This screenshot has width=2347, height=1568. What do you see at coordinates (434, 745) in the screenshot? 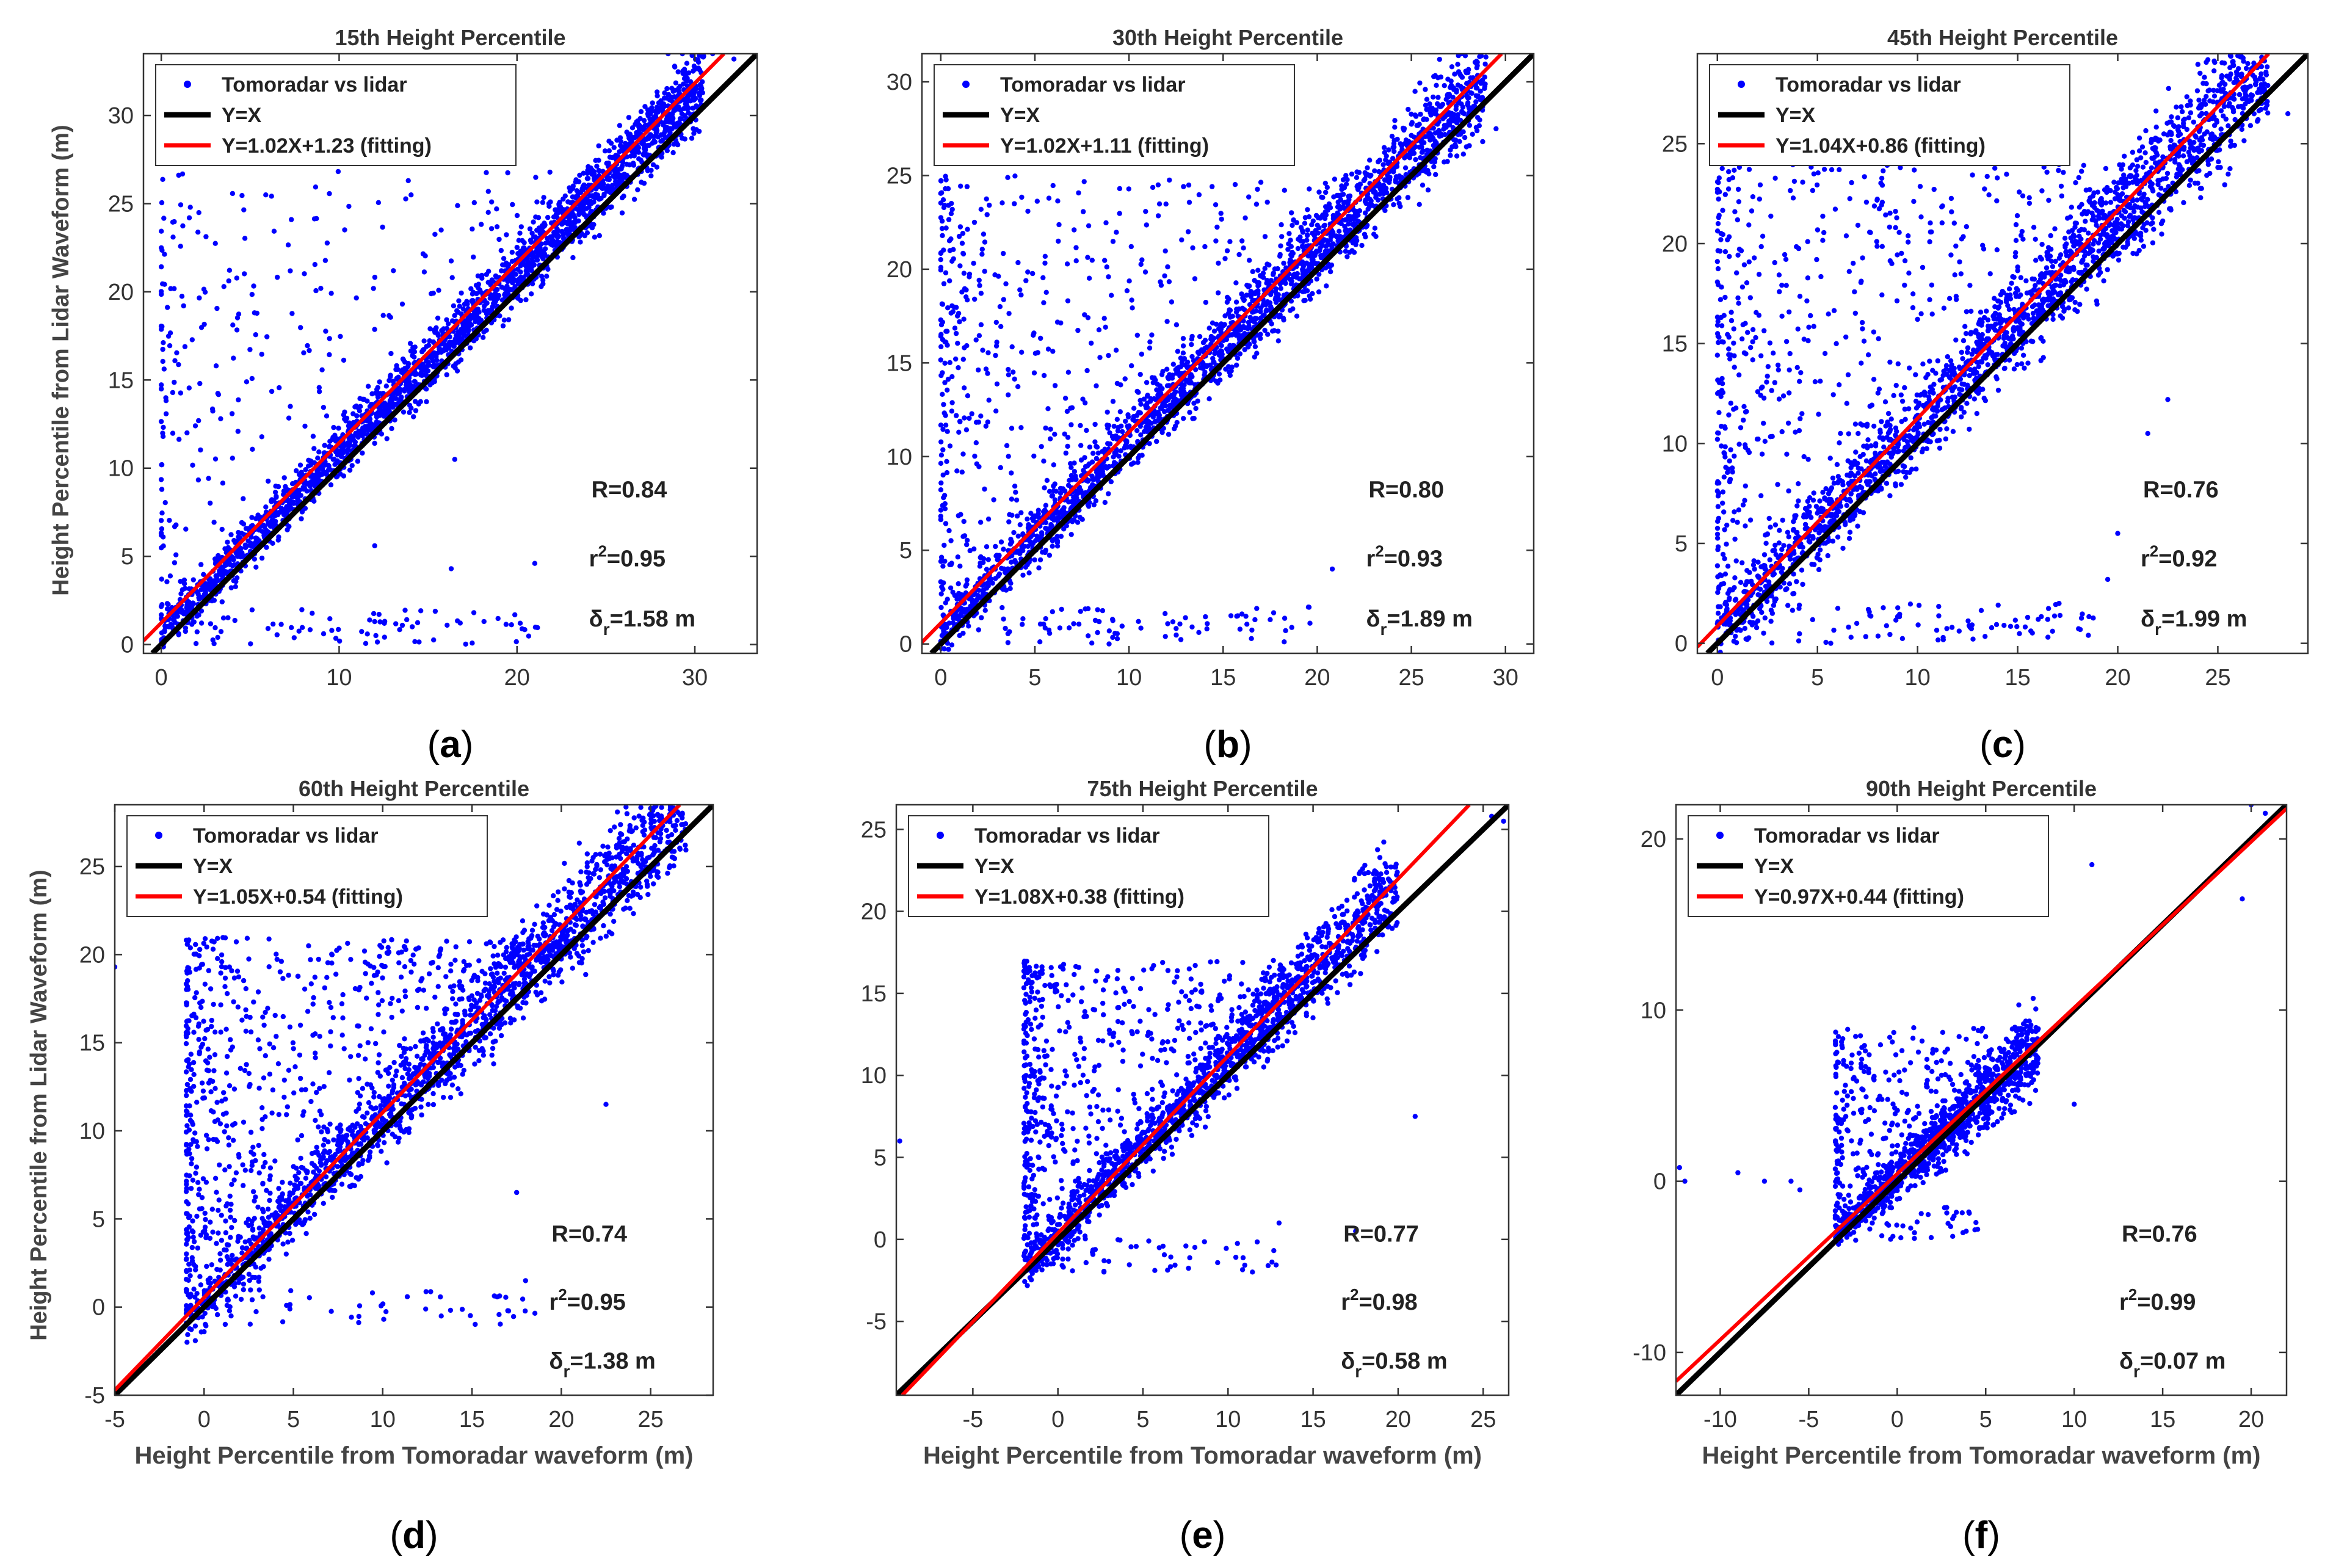
I see `panel-caption-open: (` at bounding box center [434, 745].